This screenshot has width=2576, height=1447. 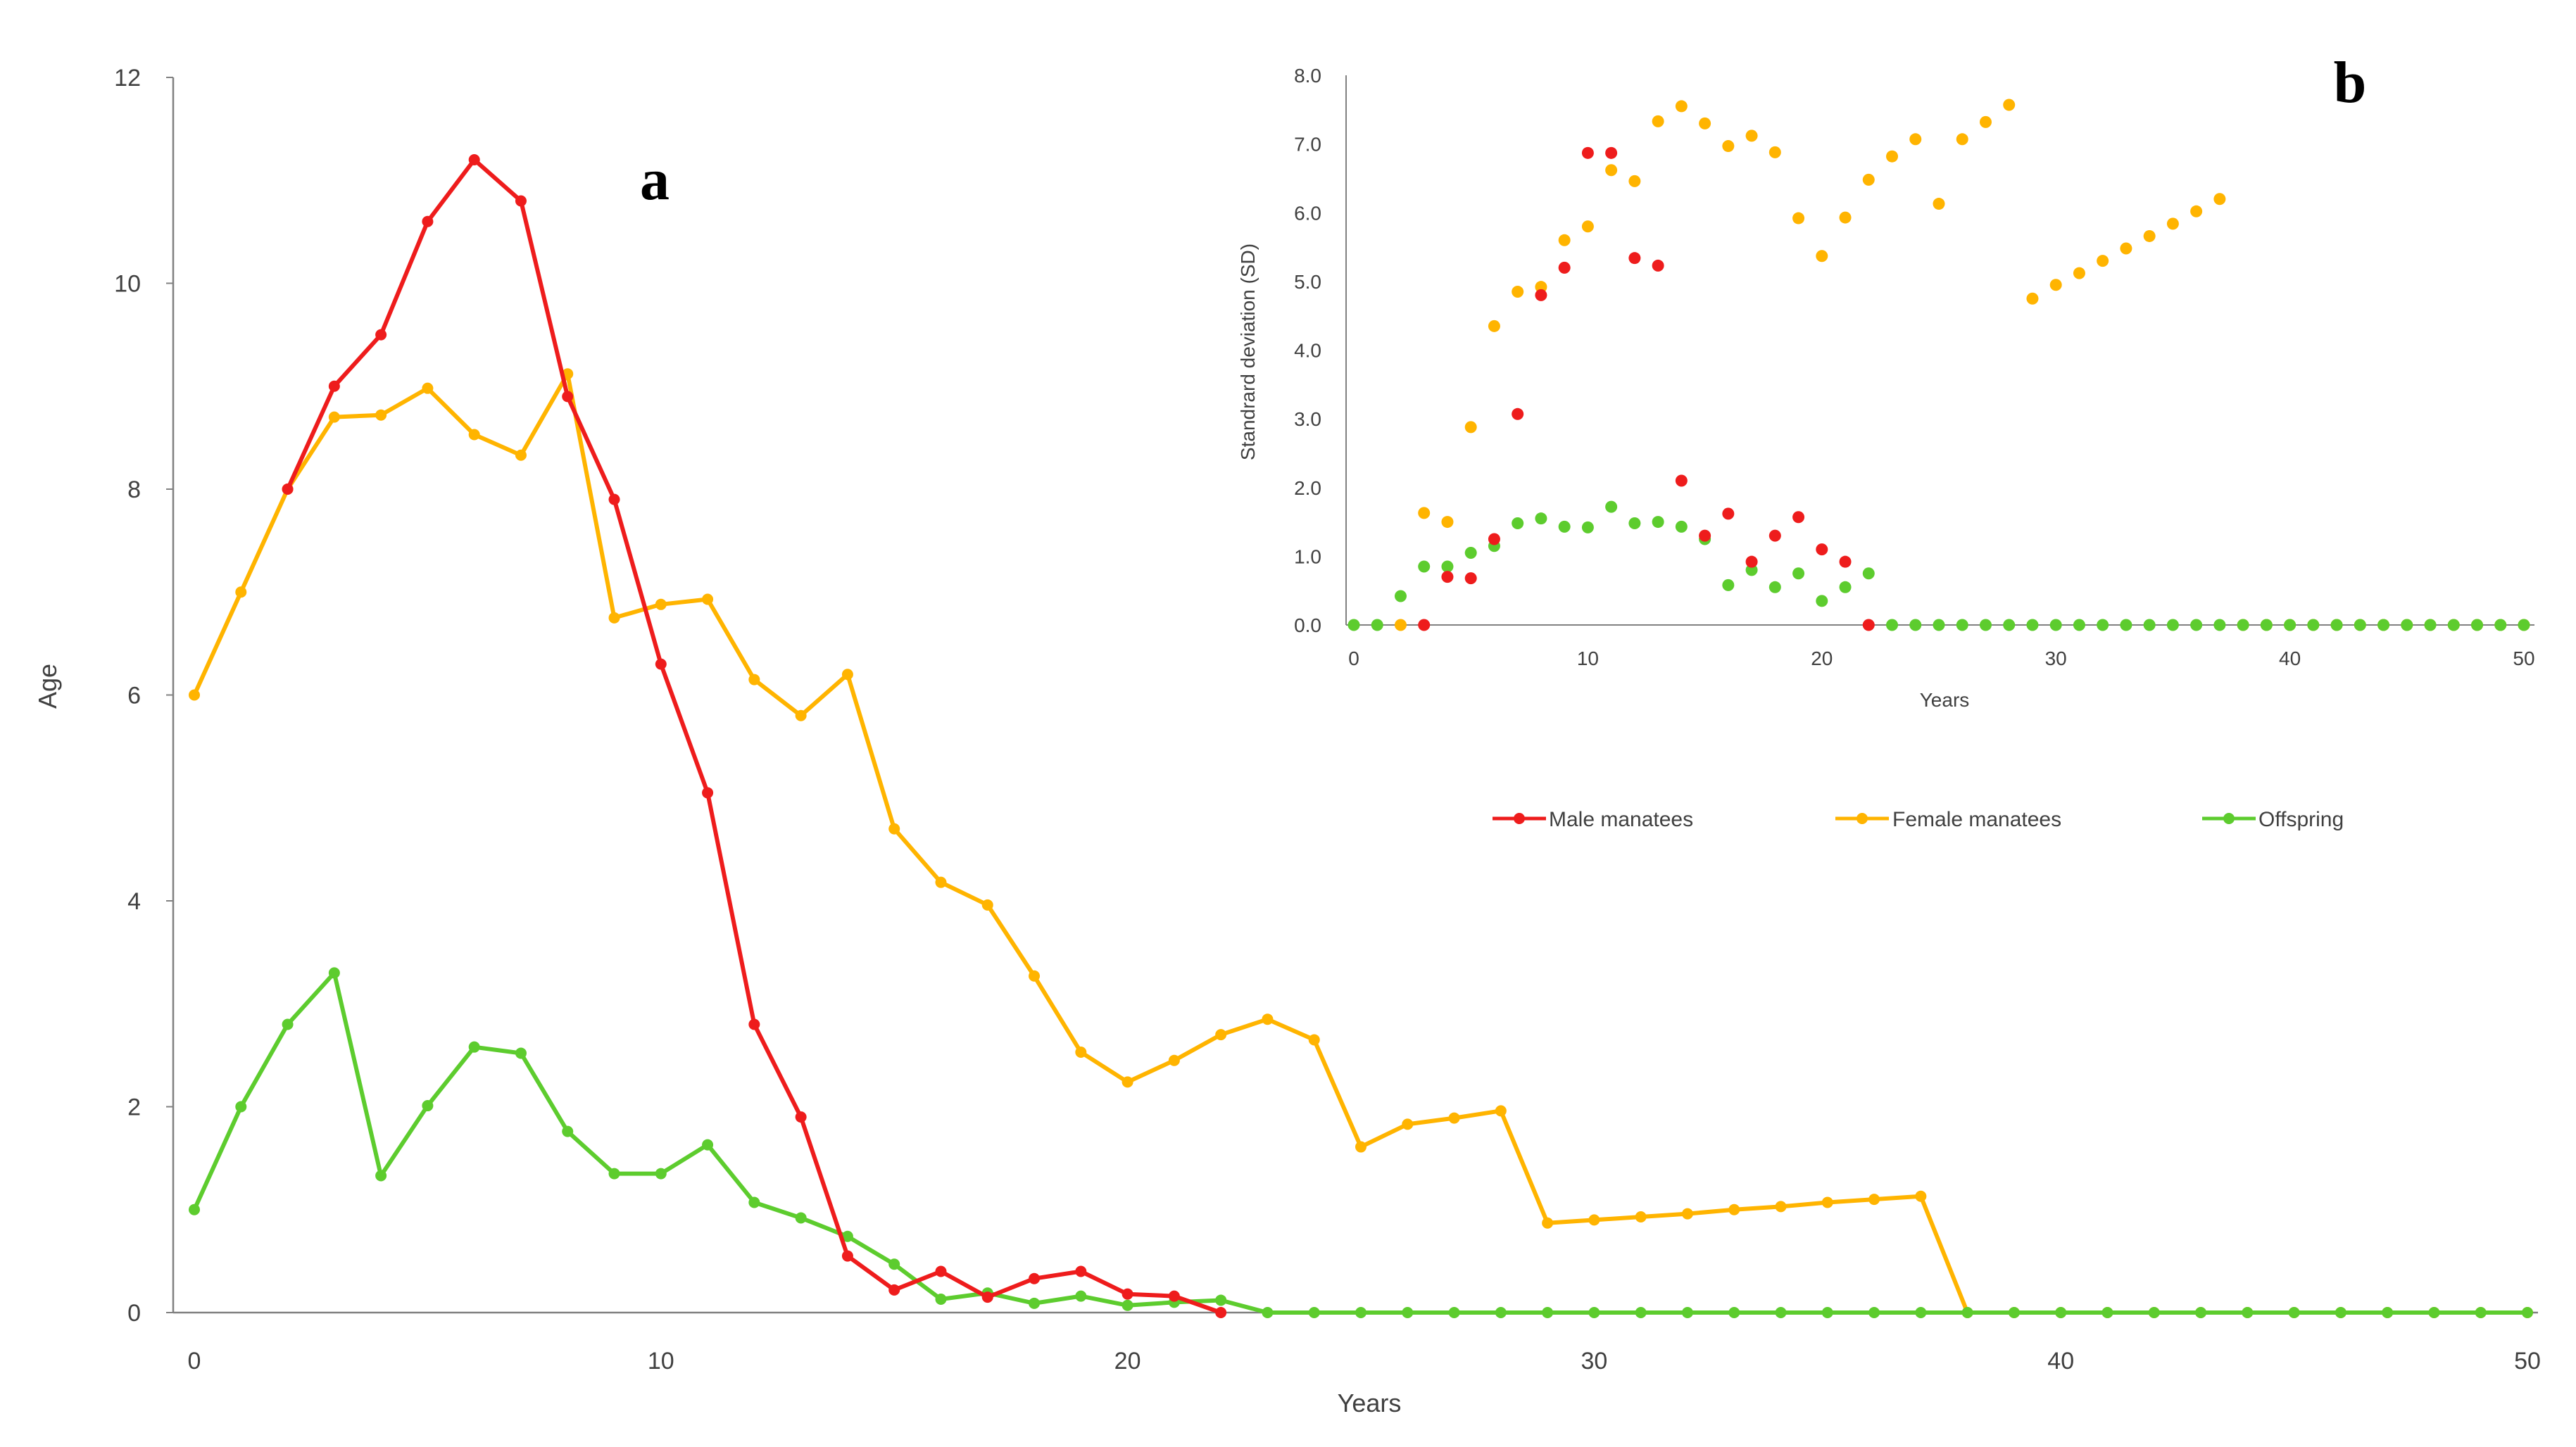 What do you see at coordinates (2301, 820) in the screenshot?
I see `legend-offspring-label: Offspring` at bounding box center [2301, 820].